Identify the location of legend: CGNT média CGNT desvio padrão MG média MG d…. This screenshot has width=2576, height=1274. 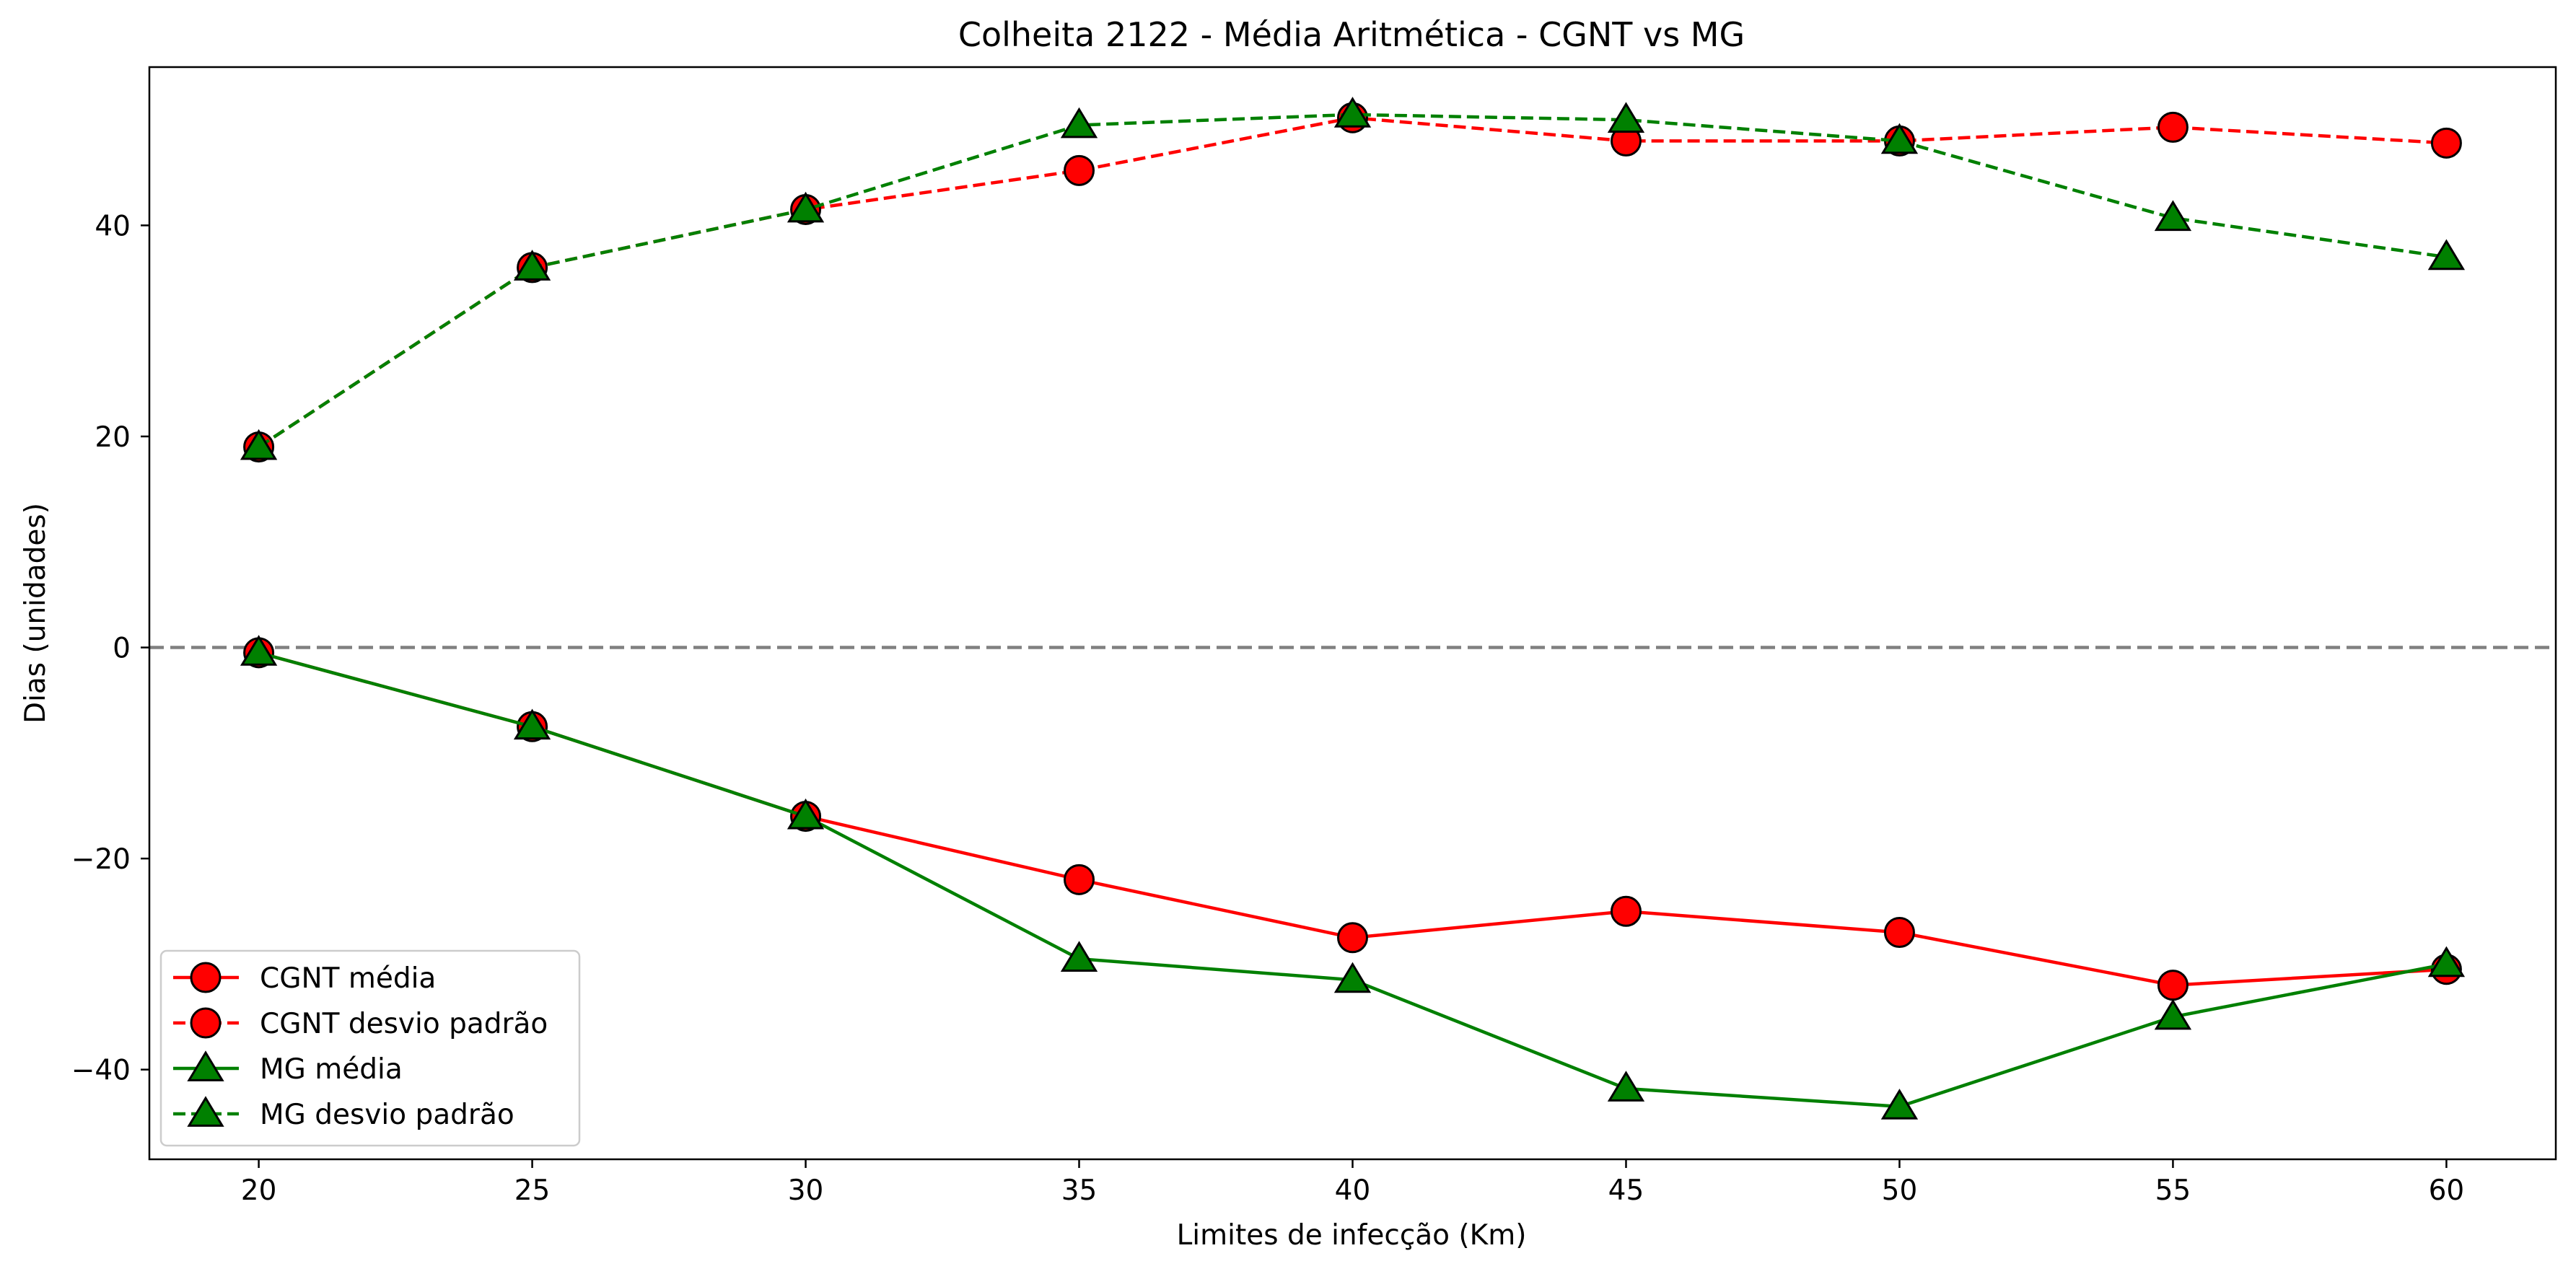
(370, 1048).